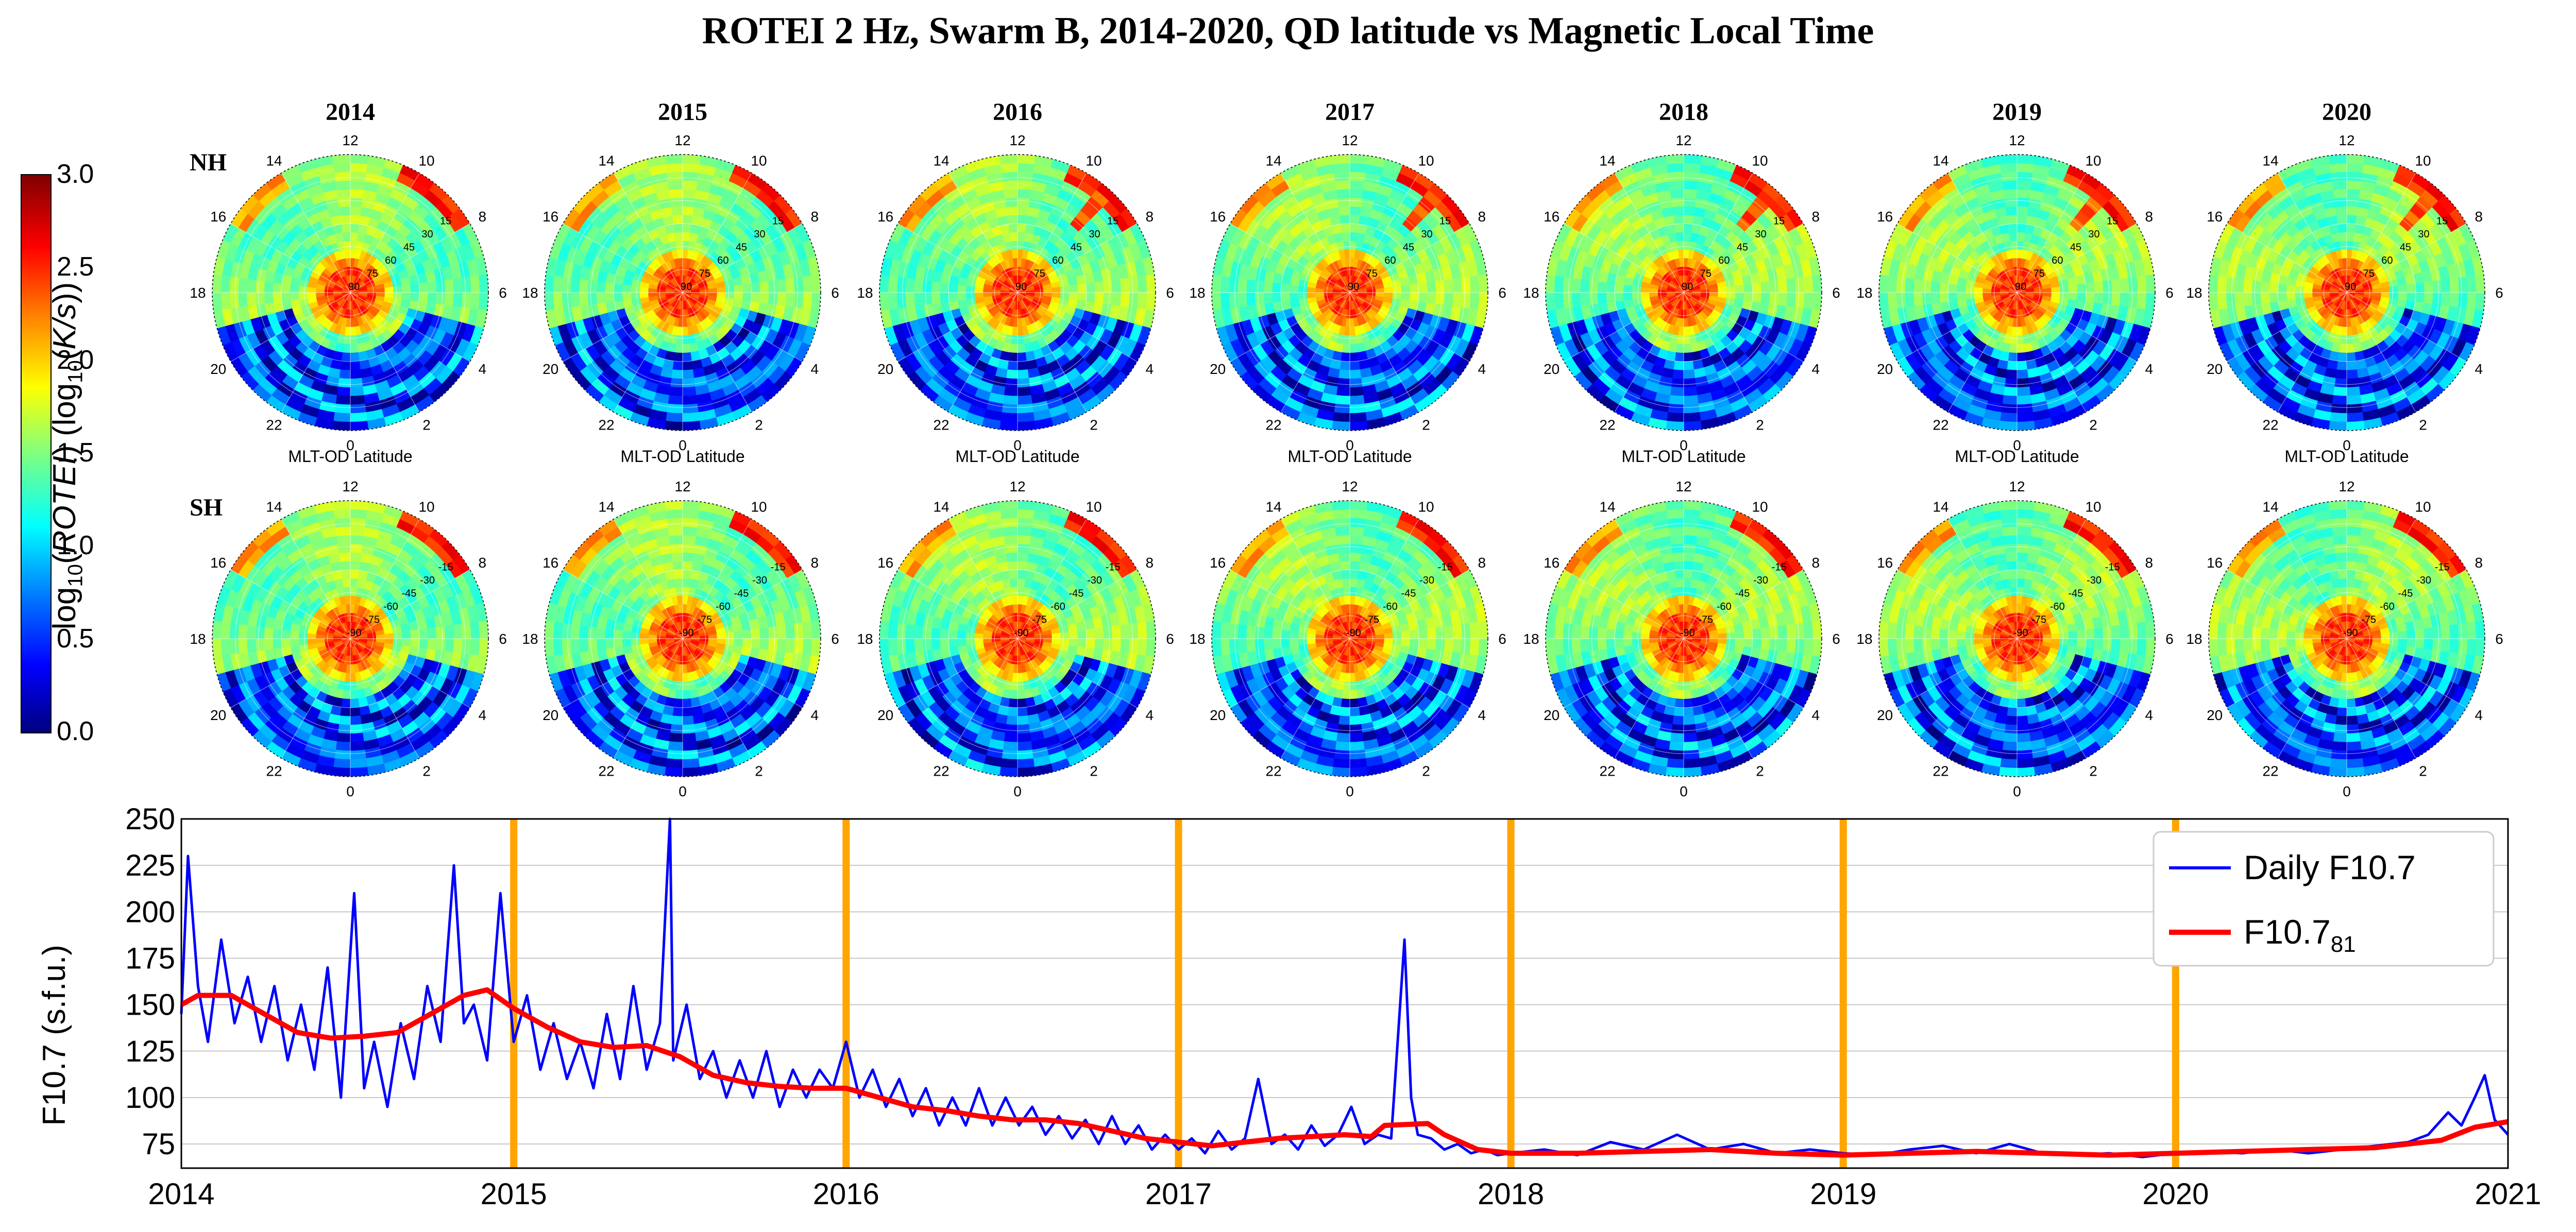 This screenshot has width=2576, height=1232. Describe the element at coordinates (75, 453) in the screenshot. I see `colorbar-tick: 1.5` at that location.